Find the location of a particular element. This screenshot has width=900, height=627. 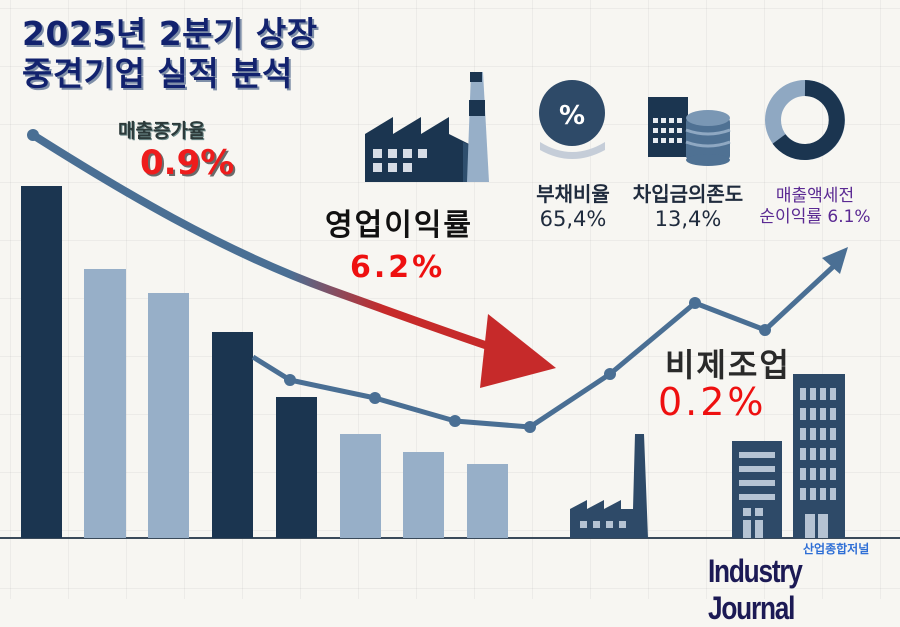

borrowing-dependency-value: 13,4% is located at coordinates (688, 219).